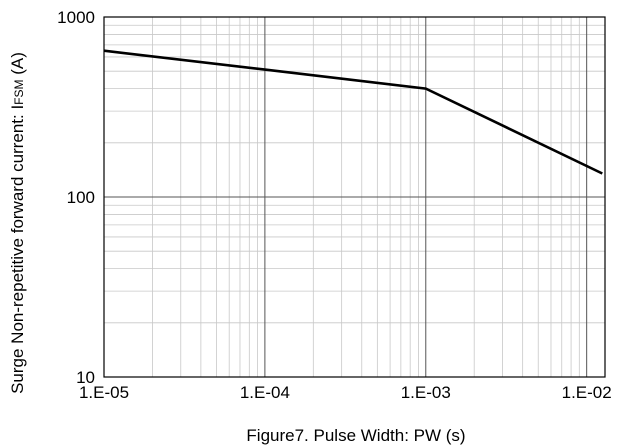 The width and height of the screenshot is (618, 447). Describe the element at coordinates (265, 392) in the screenshot. I see `x-tick-label: 1.E-04` at that location.